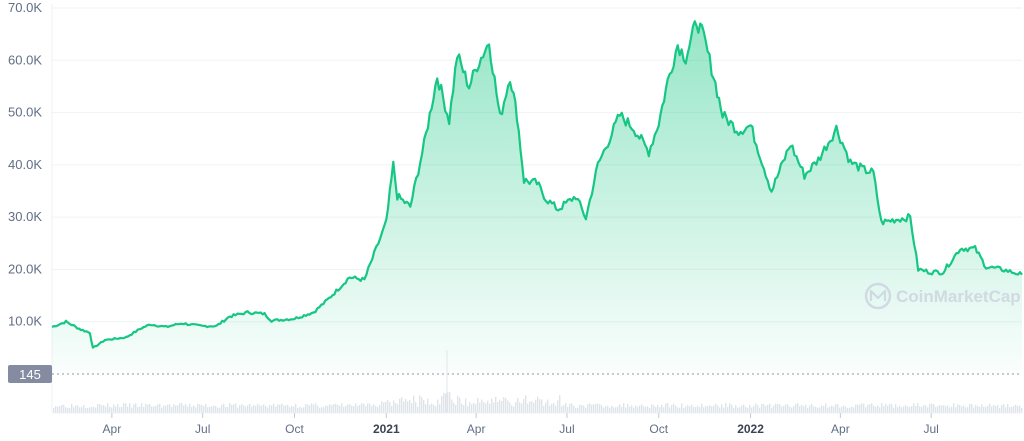 The width and height of the screenshot is (1024, 441). I want to click on x-tick-label: 2022, so click(750, 429).